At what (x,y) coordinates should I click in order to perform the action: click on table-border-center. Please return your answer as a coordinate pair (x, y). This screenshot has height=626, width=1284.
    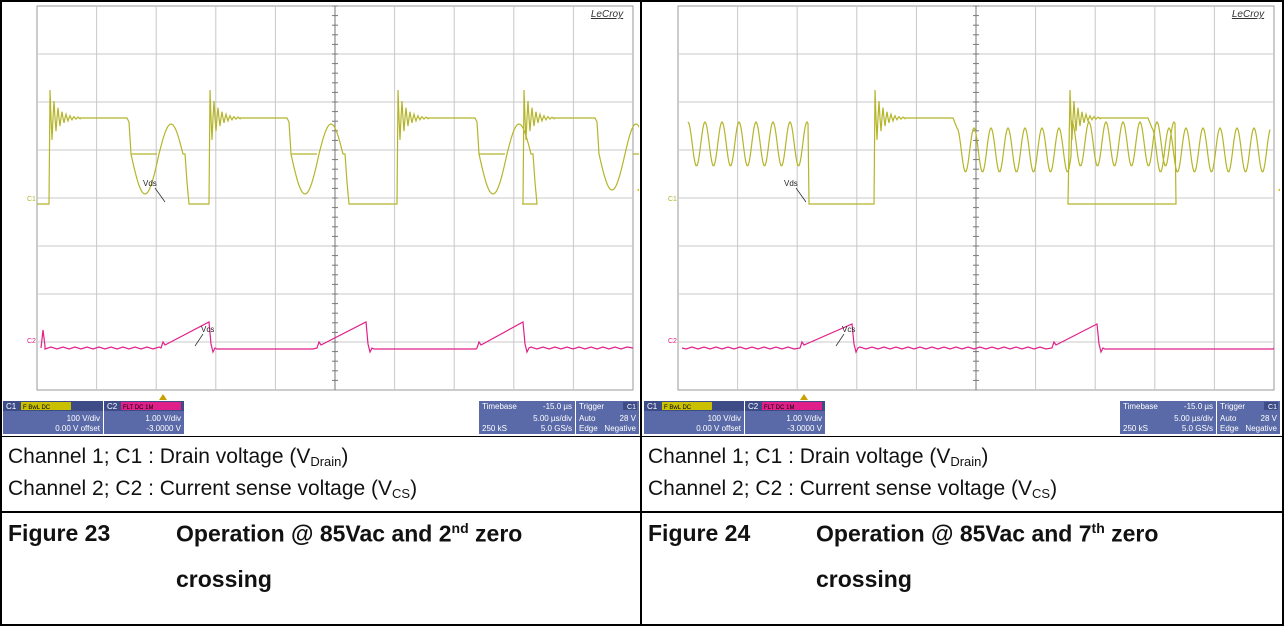
    Looking at the image, I should click on (641, 313).